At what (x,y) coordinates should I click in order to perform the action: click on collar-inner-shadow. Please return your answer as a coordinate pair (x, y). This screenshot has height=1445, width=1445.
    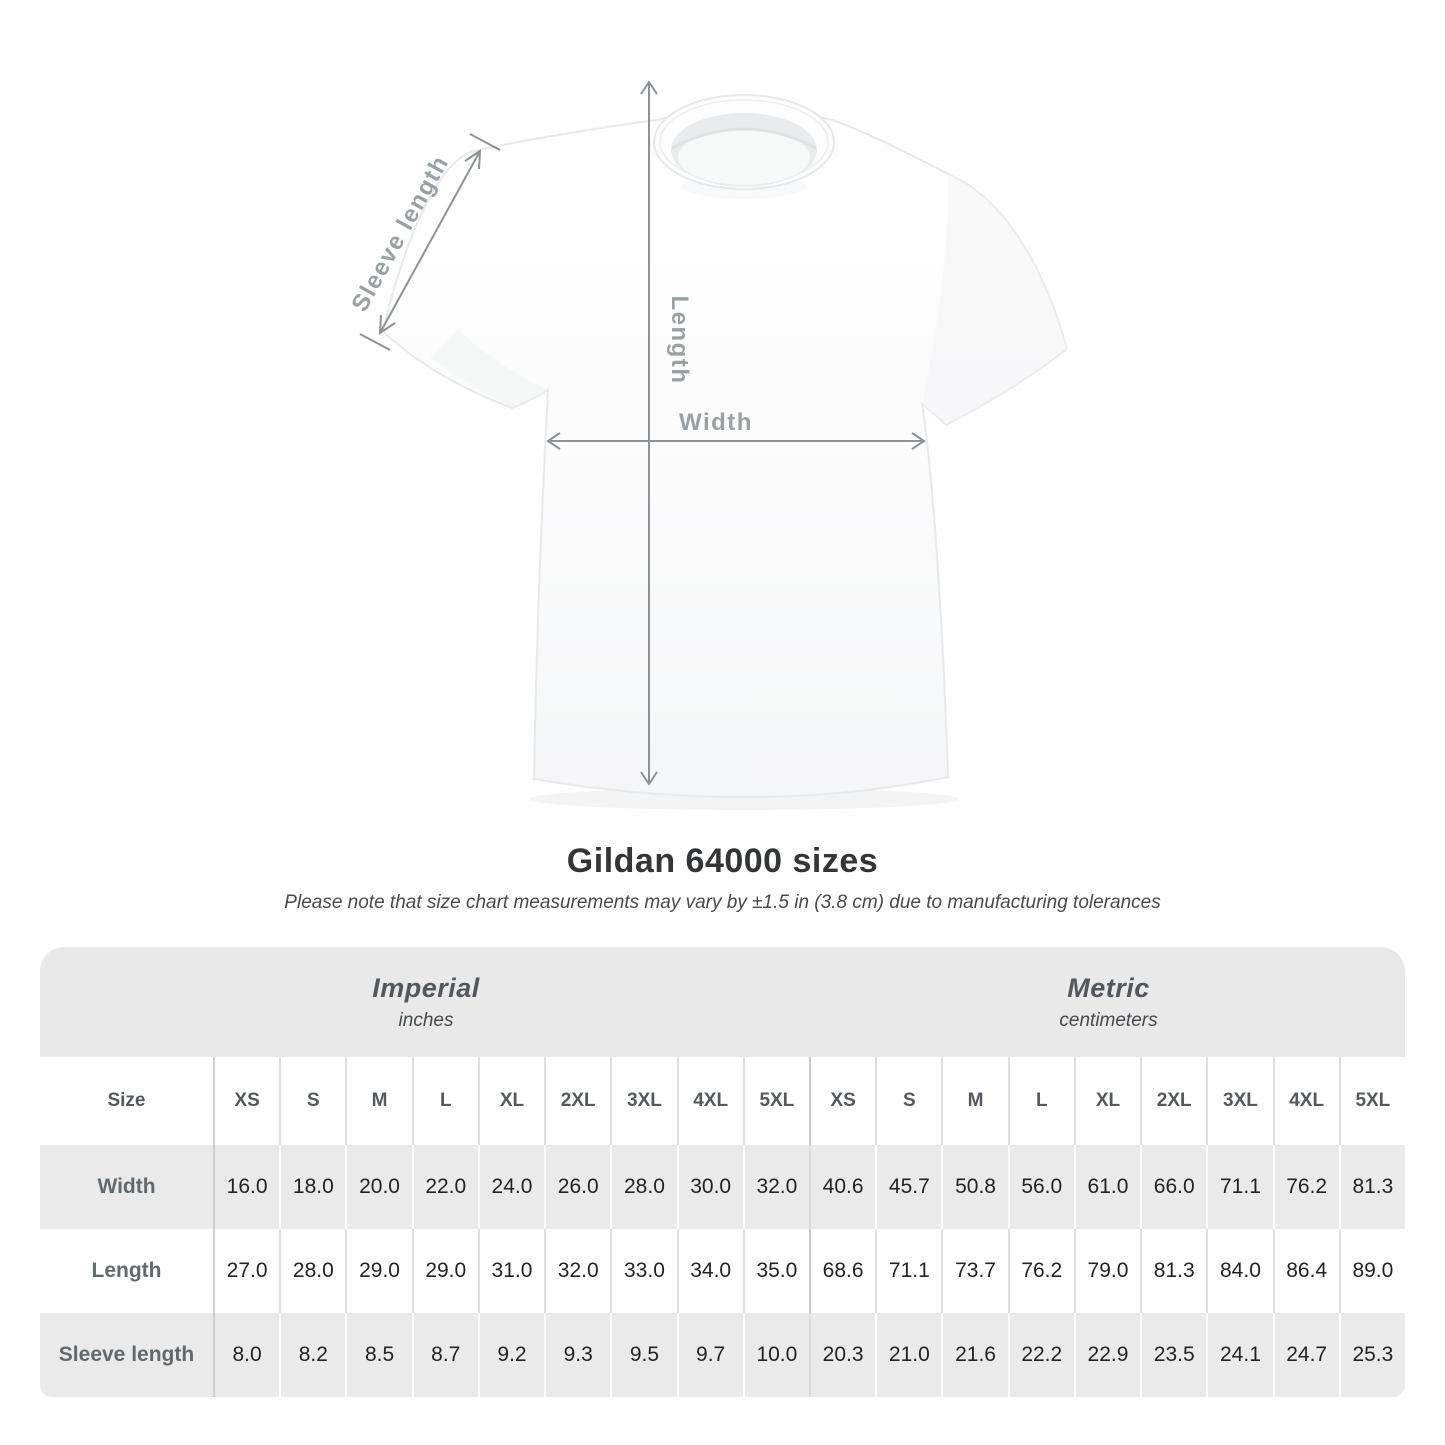
    Looking at the image, I should click on (744, 138).